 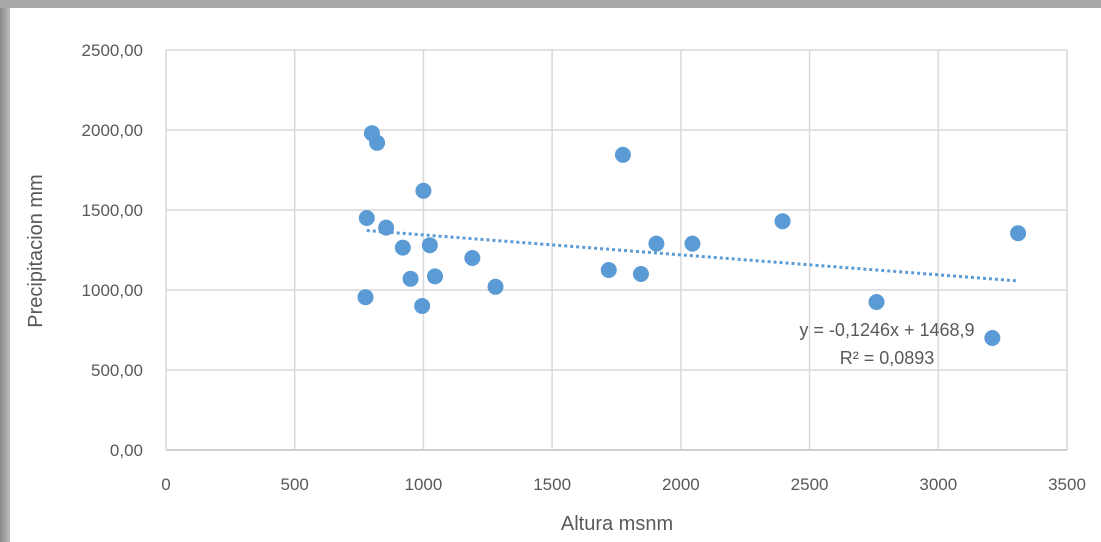 I want to click on y-tick-label: 2500,00, so click(x=112, y=50).